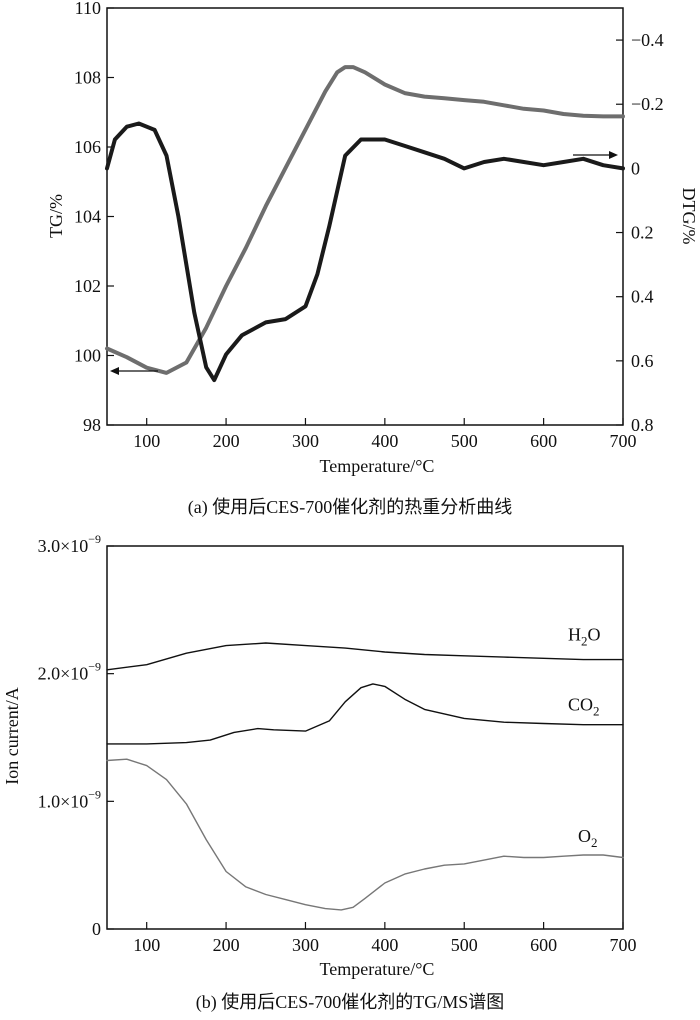  I want to click on panel-b-x-tick-label: 400, so click(384, 945).